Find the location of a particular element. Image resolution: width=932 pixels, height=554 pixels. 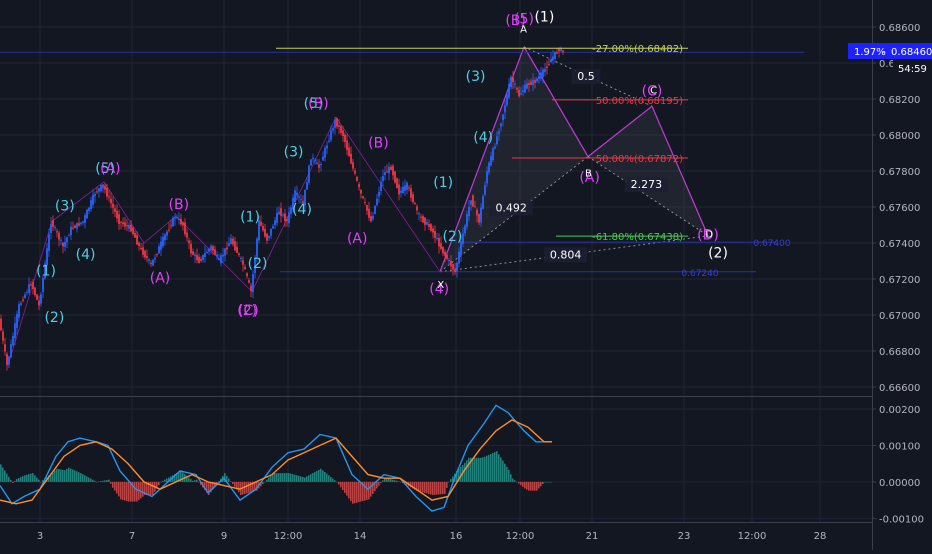

time-tick-label-8: 23 is located at coordinates (684, 536).